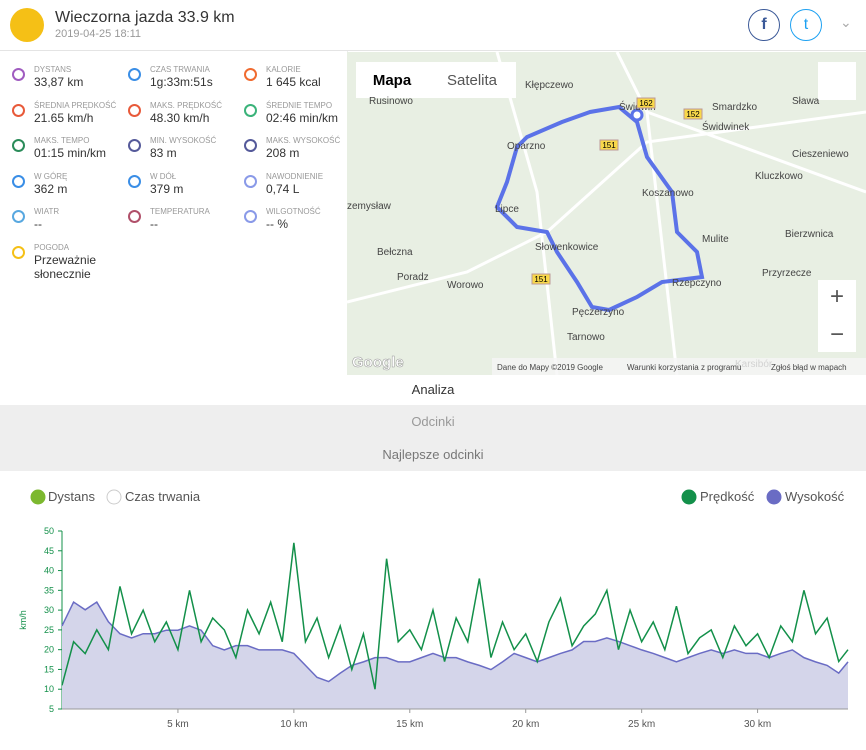  I want to click on stat: CZAS TRWANIA 1g:33m:51s, so click(195, 77).